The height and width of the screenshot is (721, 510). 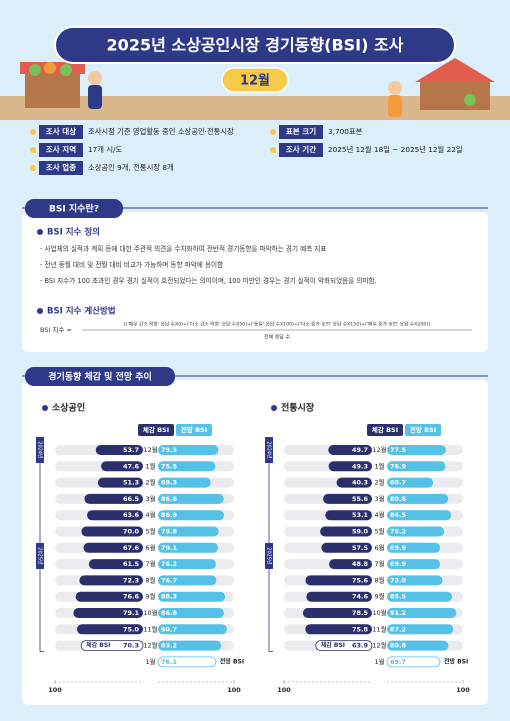 I want to click on value-label: 90.7, so click(x=169, y=629).